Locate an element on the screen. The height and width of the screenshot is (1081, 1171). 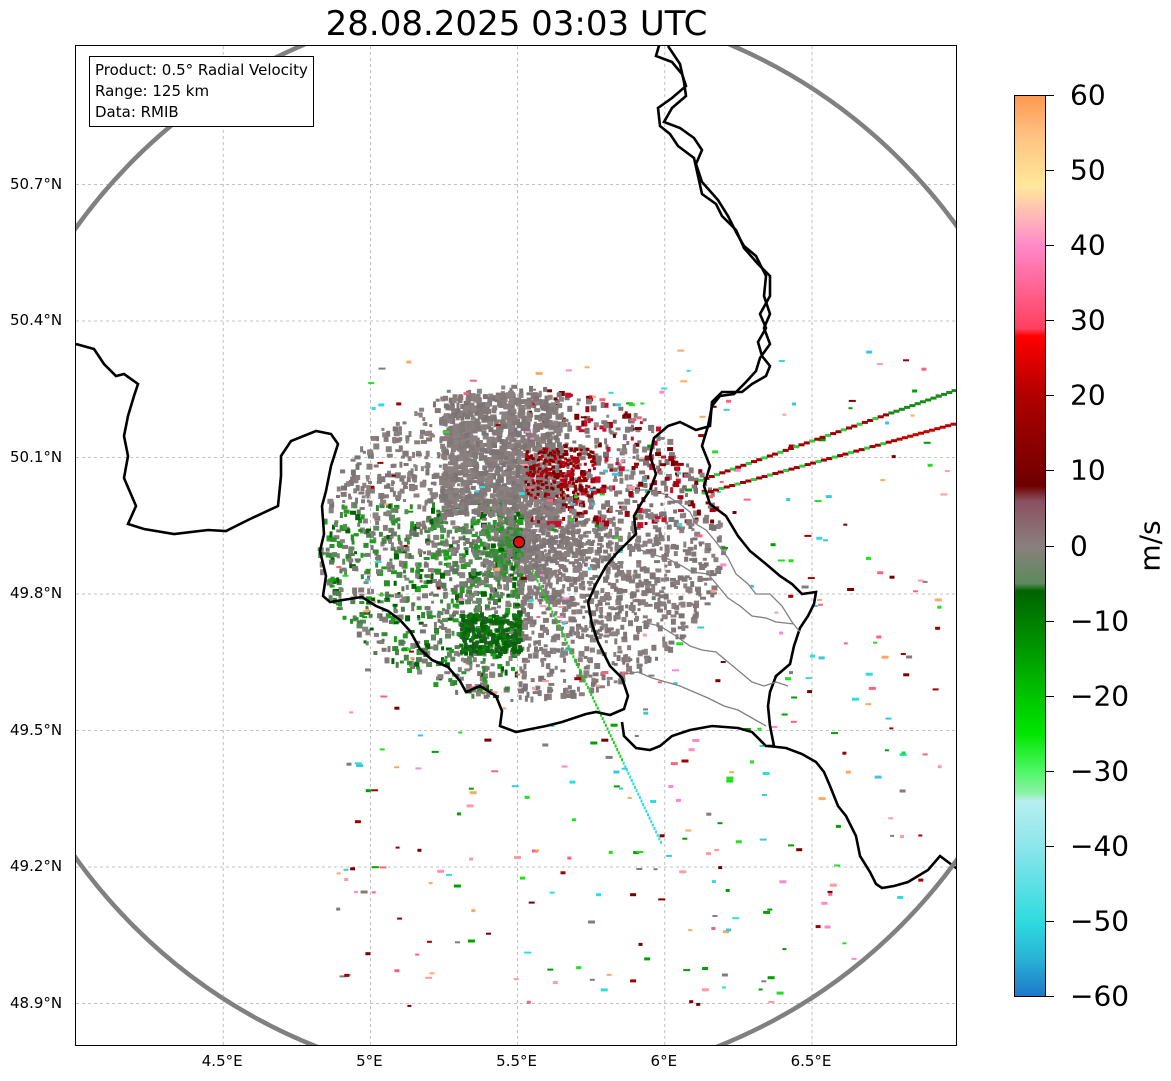
colorbar-tick-label: 30 is located at coordinates (1088, 320).